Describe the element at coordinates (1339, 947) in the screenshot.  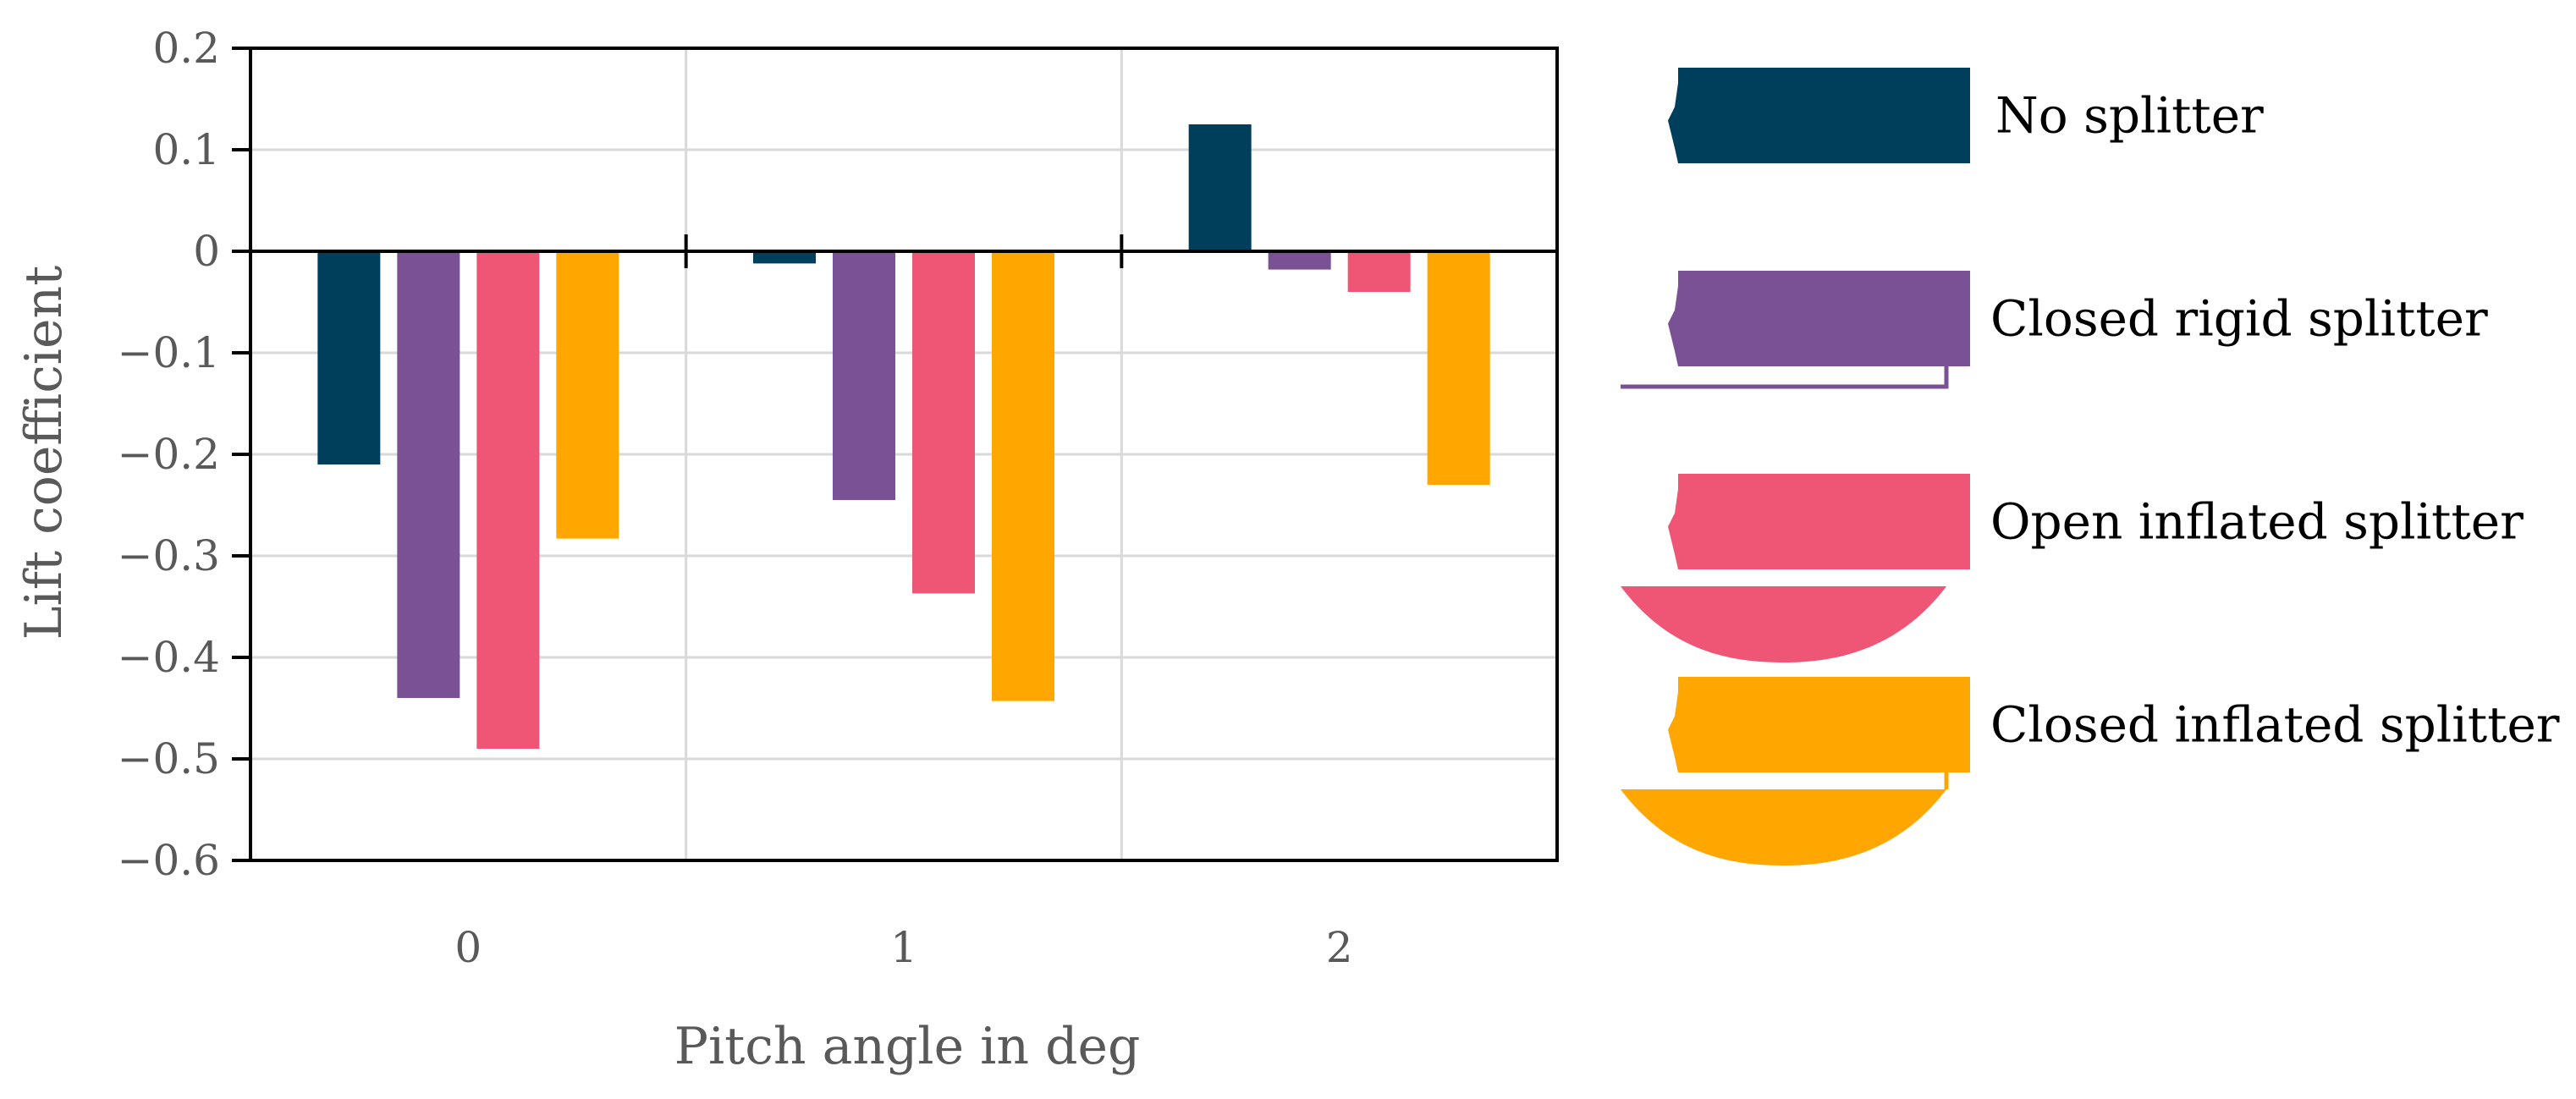
I see `x-tick-label: 2` at that location.